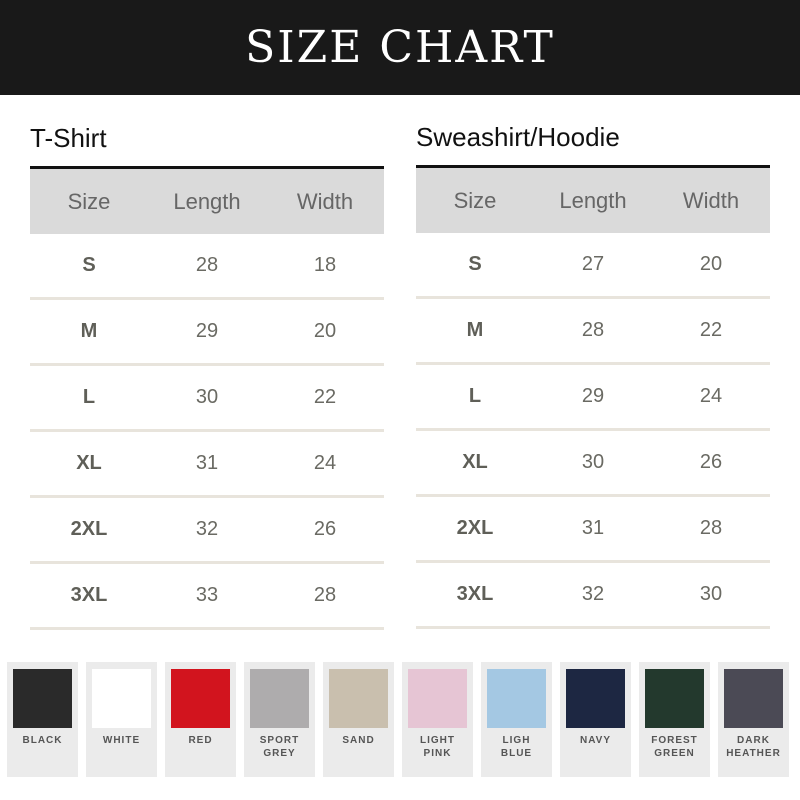  I want to click on color-swatch: LIGH BLUE, so click(516, 719).